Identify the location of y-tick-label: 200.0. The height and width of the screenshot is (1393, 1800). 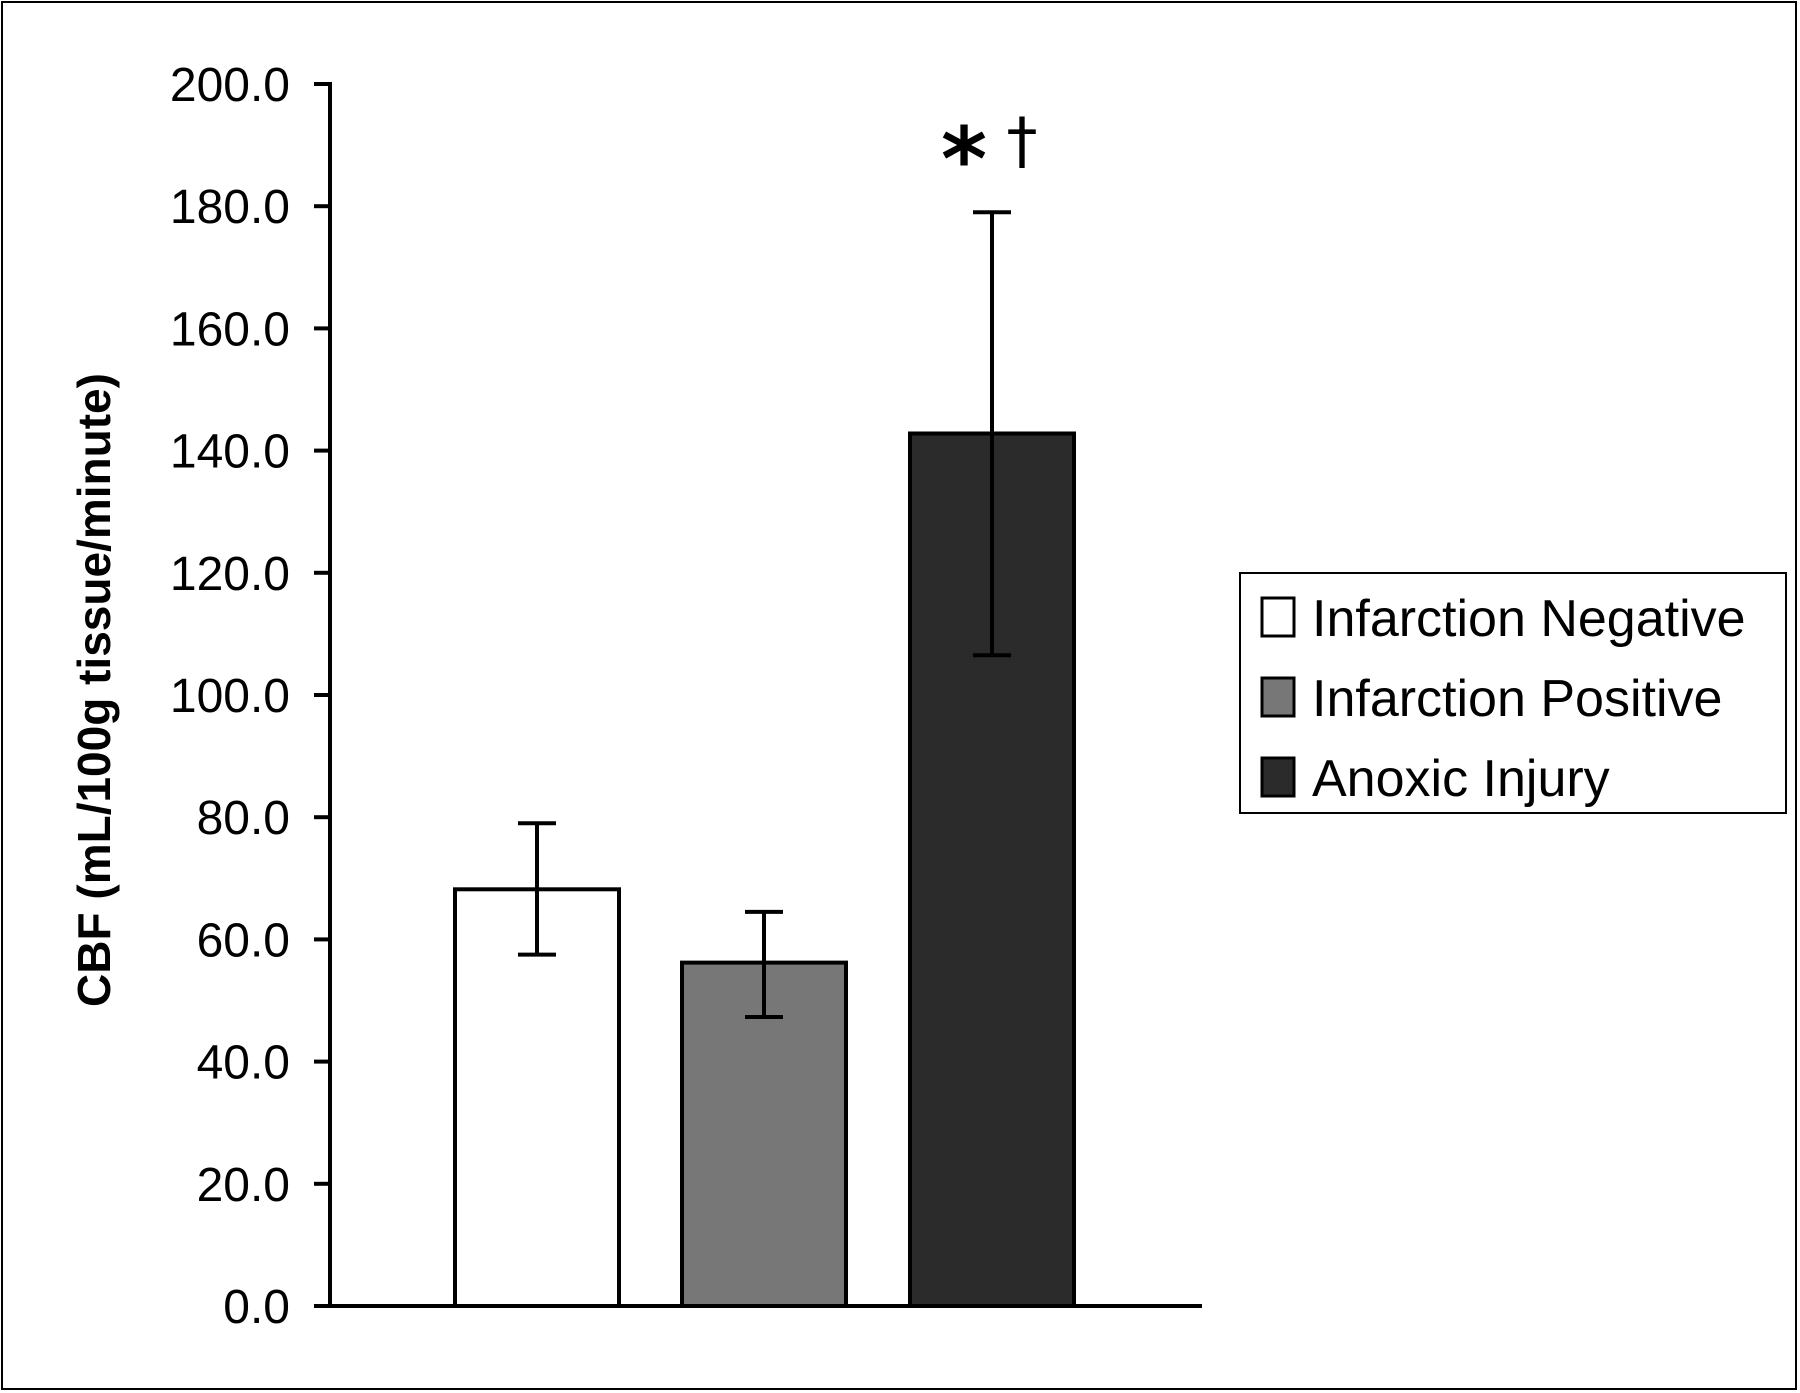
(230, 85).